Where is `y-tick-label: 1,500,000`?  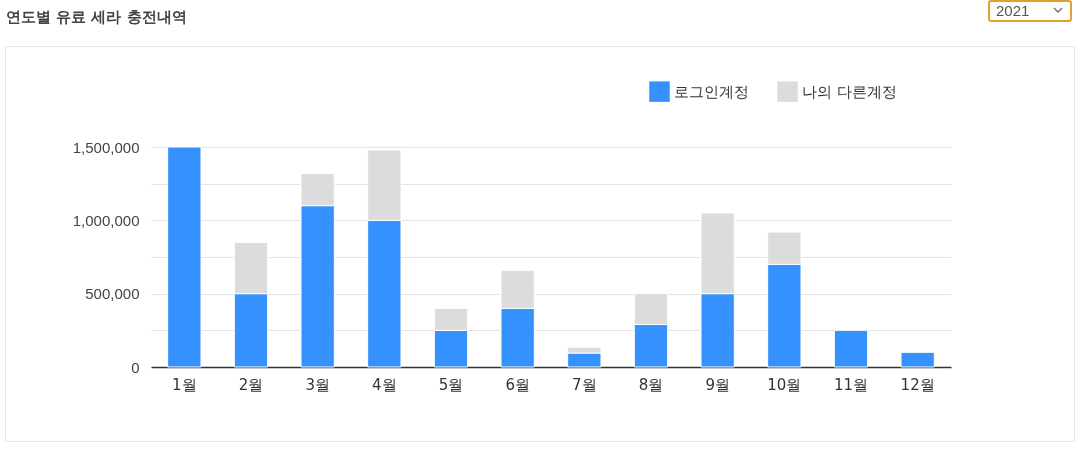 y-tick-label: 1,500,000 is located at coordinates (106, 147).